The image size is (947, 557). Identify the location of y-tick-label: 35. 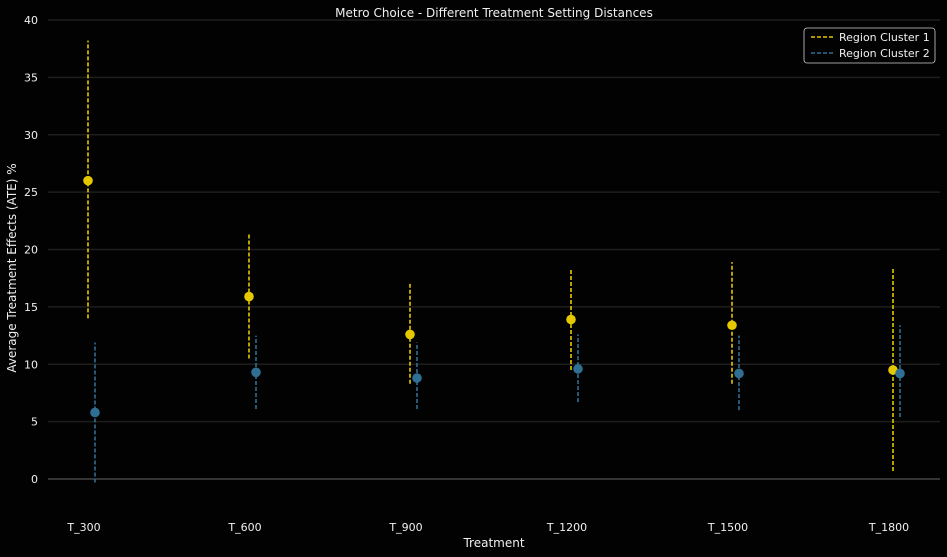
(31, 77).